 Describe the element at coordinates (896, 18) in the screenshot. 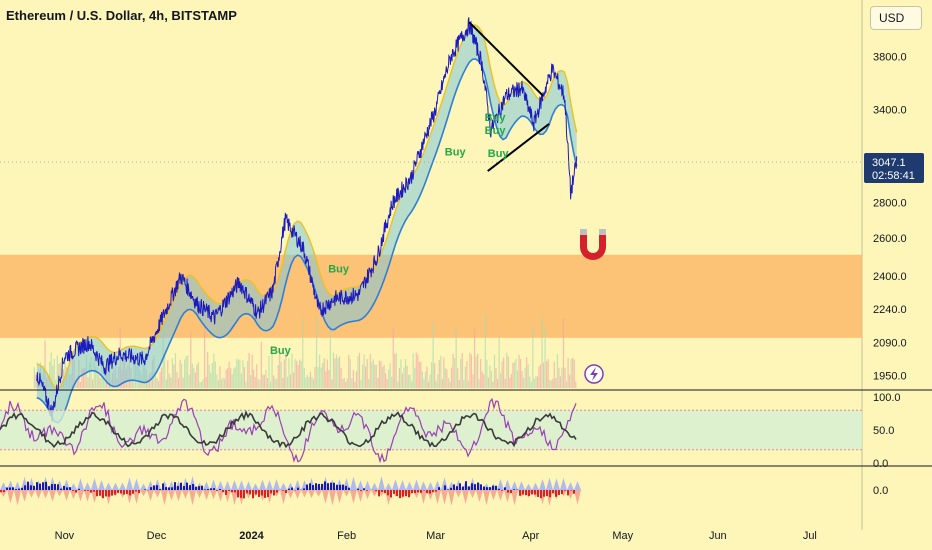

I see `currency-selector: USD` at that location.